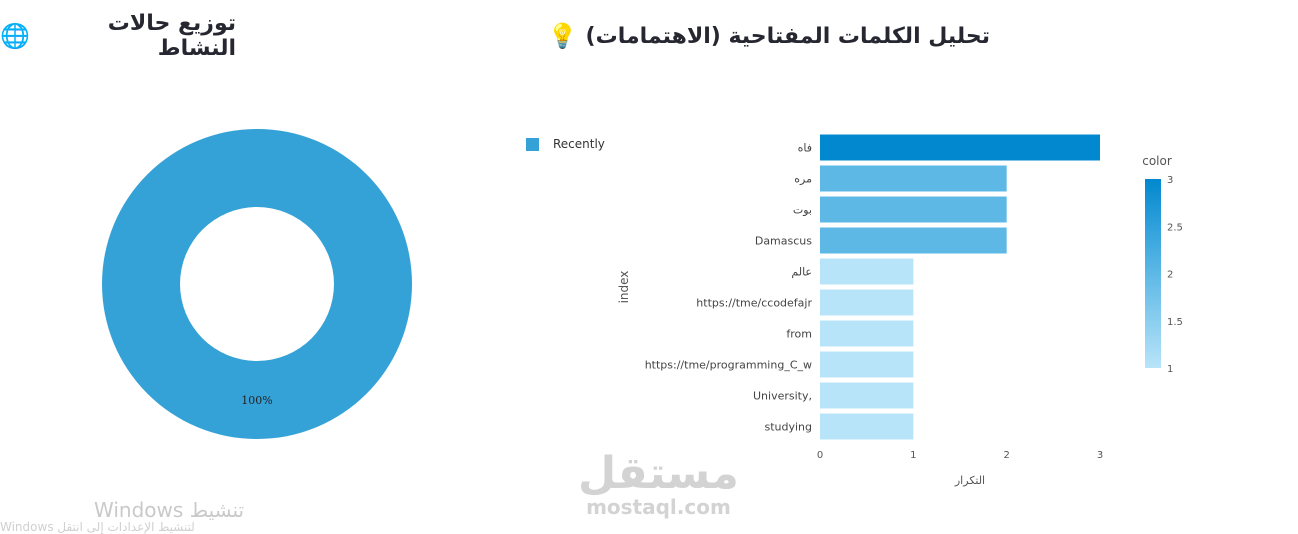 The width and height of the screenshot is (1298, 534). Describe the element at coordinates (913, 455) in the screenshot. I see `x-tick-label: 1` at that location.